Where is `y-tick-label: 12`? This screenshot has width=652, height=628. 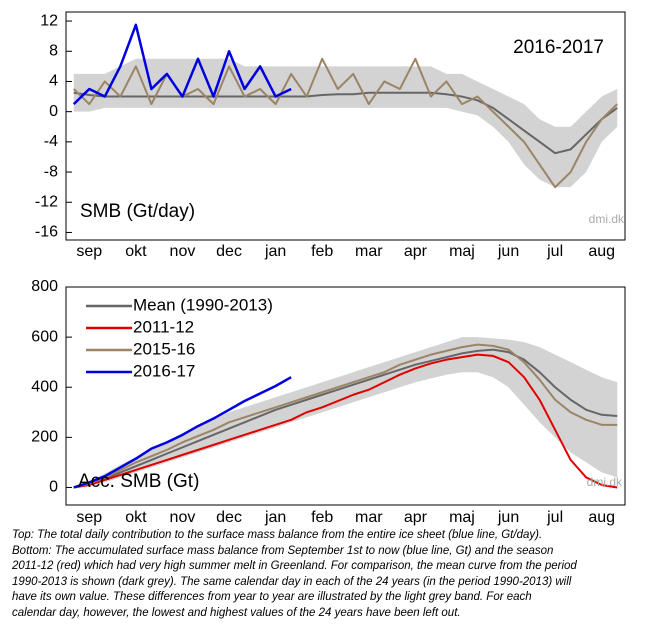 y-tick-label: 12 is located at coordinates (49, 20).